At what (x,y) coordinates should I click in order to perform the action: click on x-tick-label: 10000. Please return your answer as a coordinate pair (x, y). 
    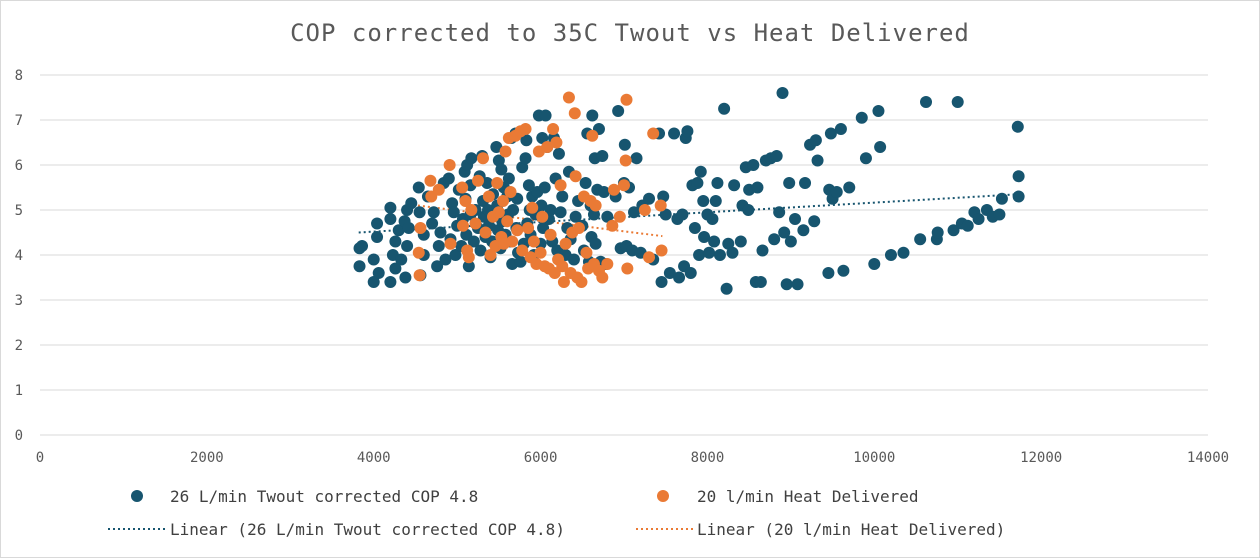
    Looking at the image, I should click on (874, 458).